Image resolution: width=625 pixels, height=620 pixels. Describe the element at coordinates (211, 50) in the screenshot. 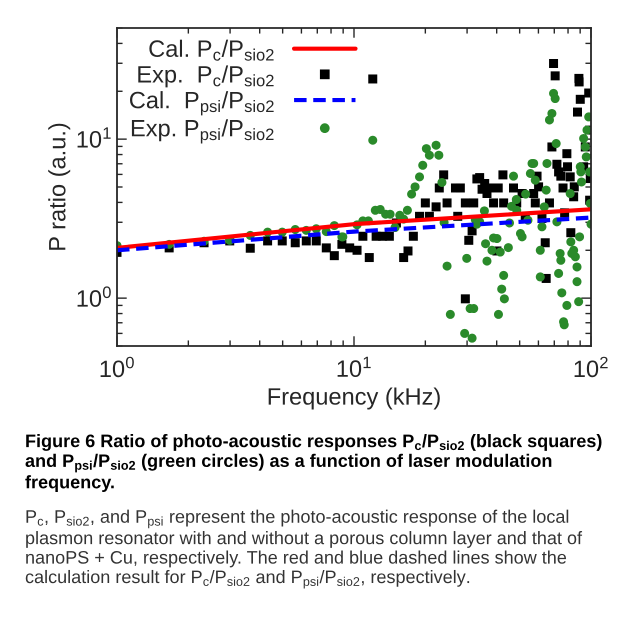

I see `legend-label: Cal. P$_{c}$/P$_{sio2}$` at that location.